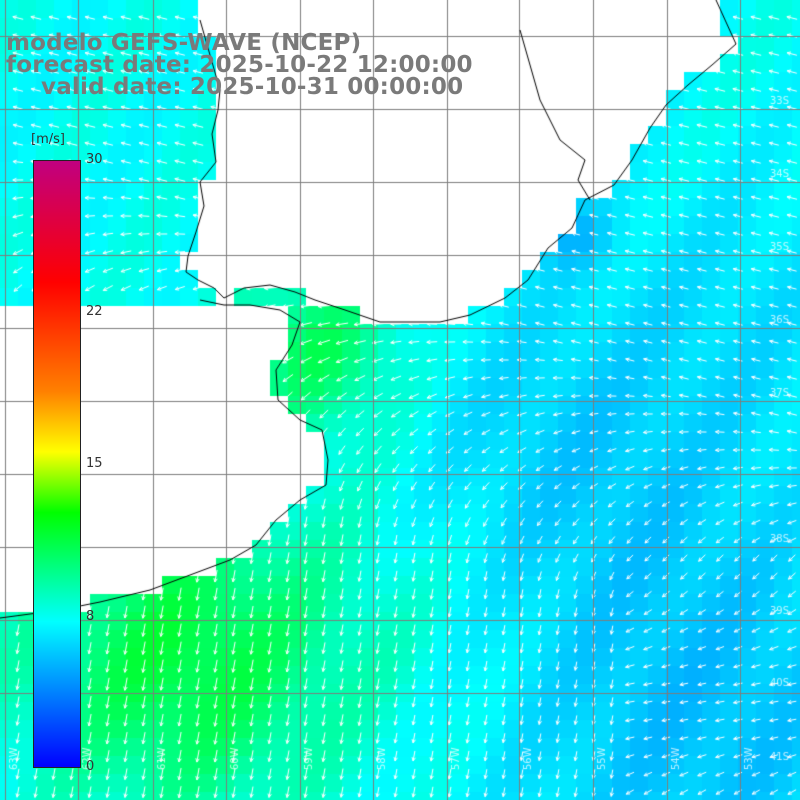 This screenshot has height=800, width=800. I want to click on colorbar-tick-0: 0, so click(90, 766).